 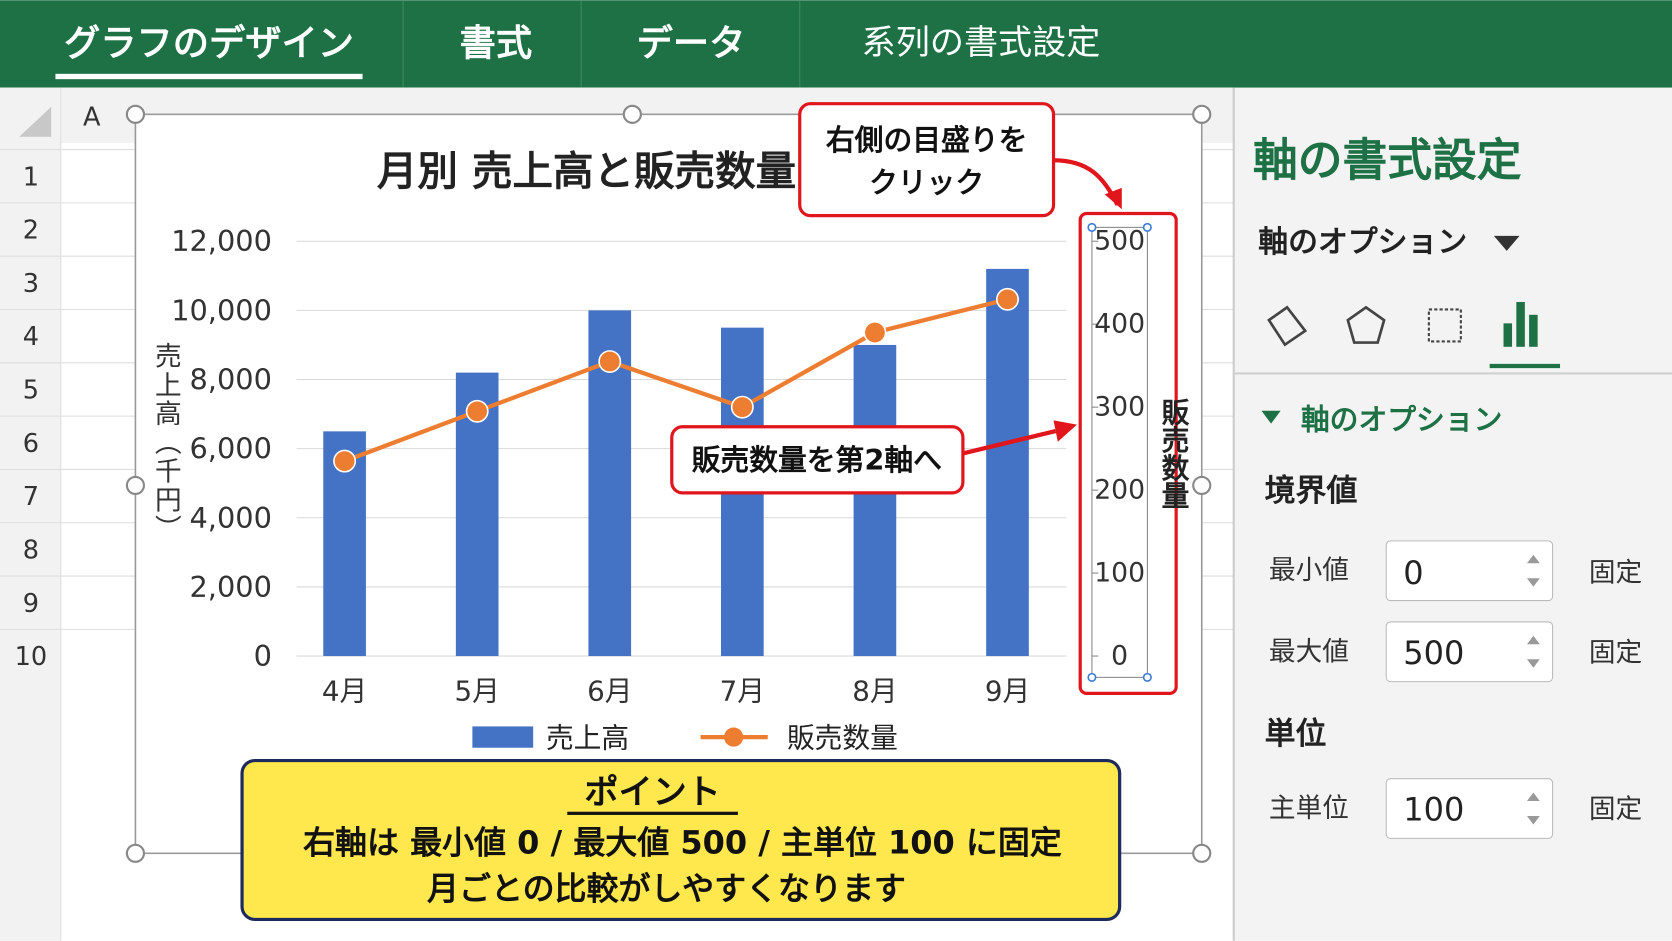 I want to click on row-number: 5, so click(x=31, y=391).